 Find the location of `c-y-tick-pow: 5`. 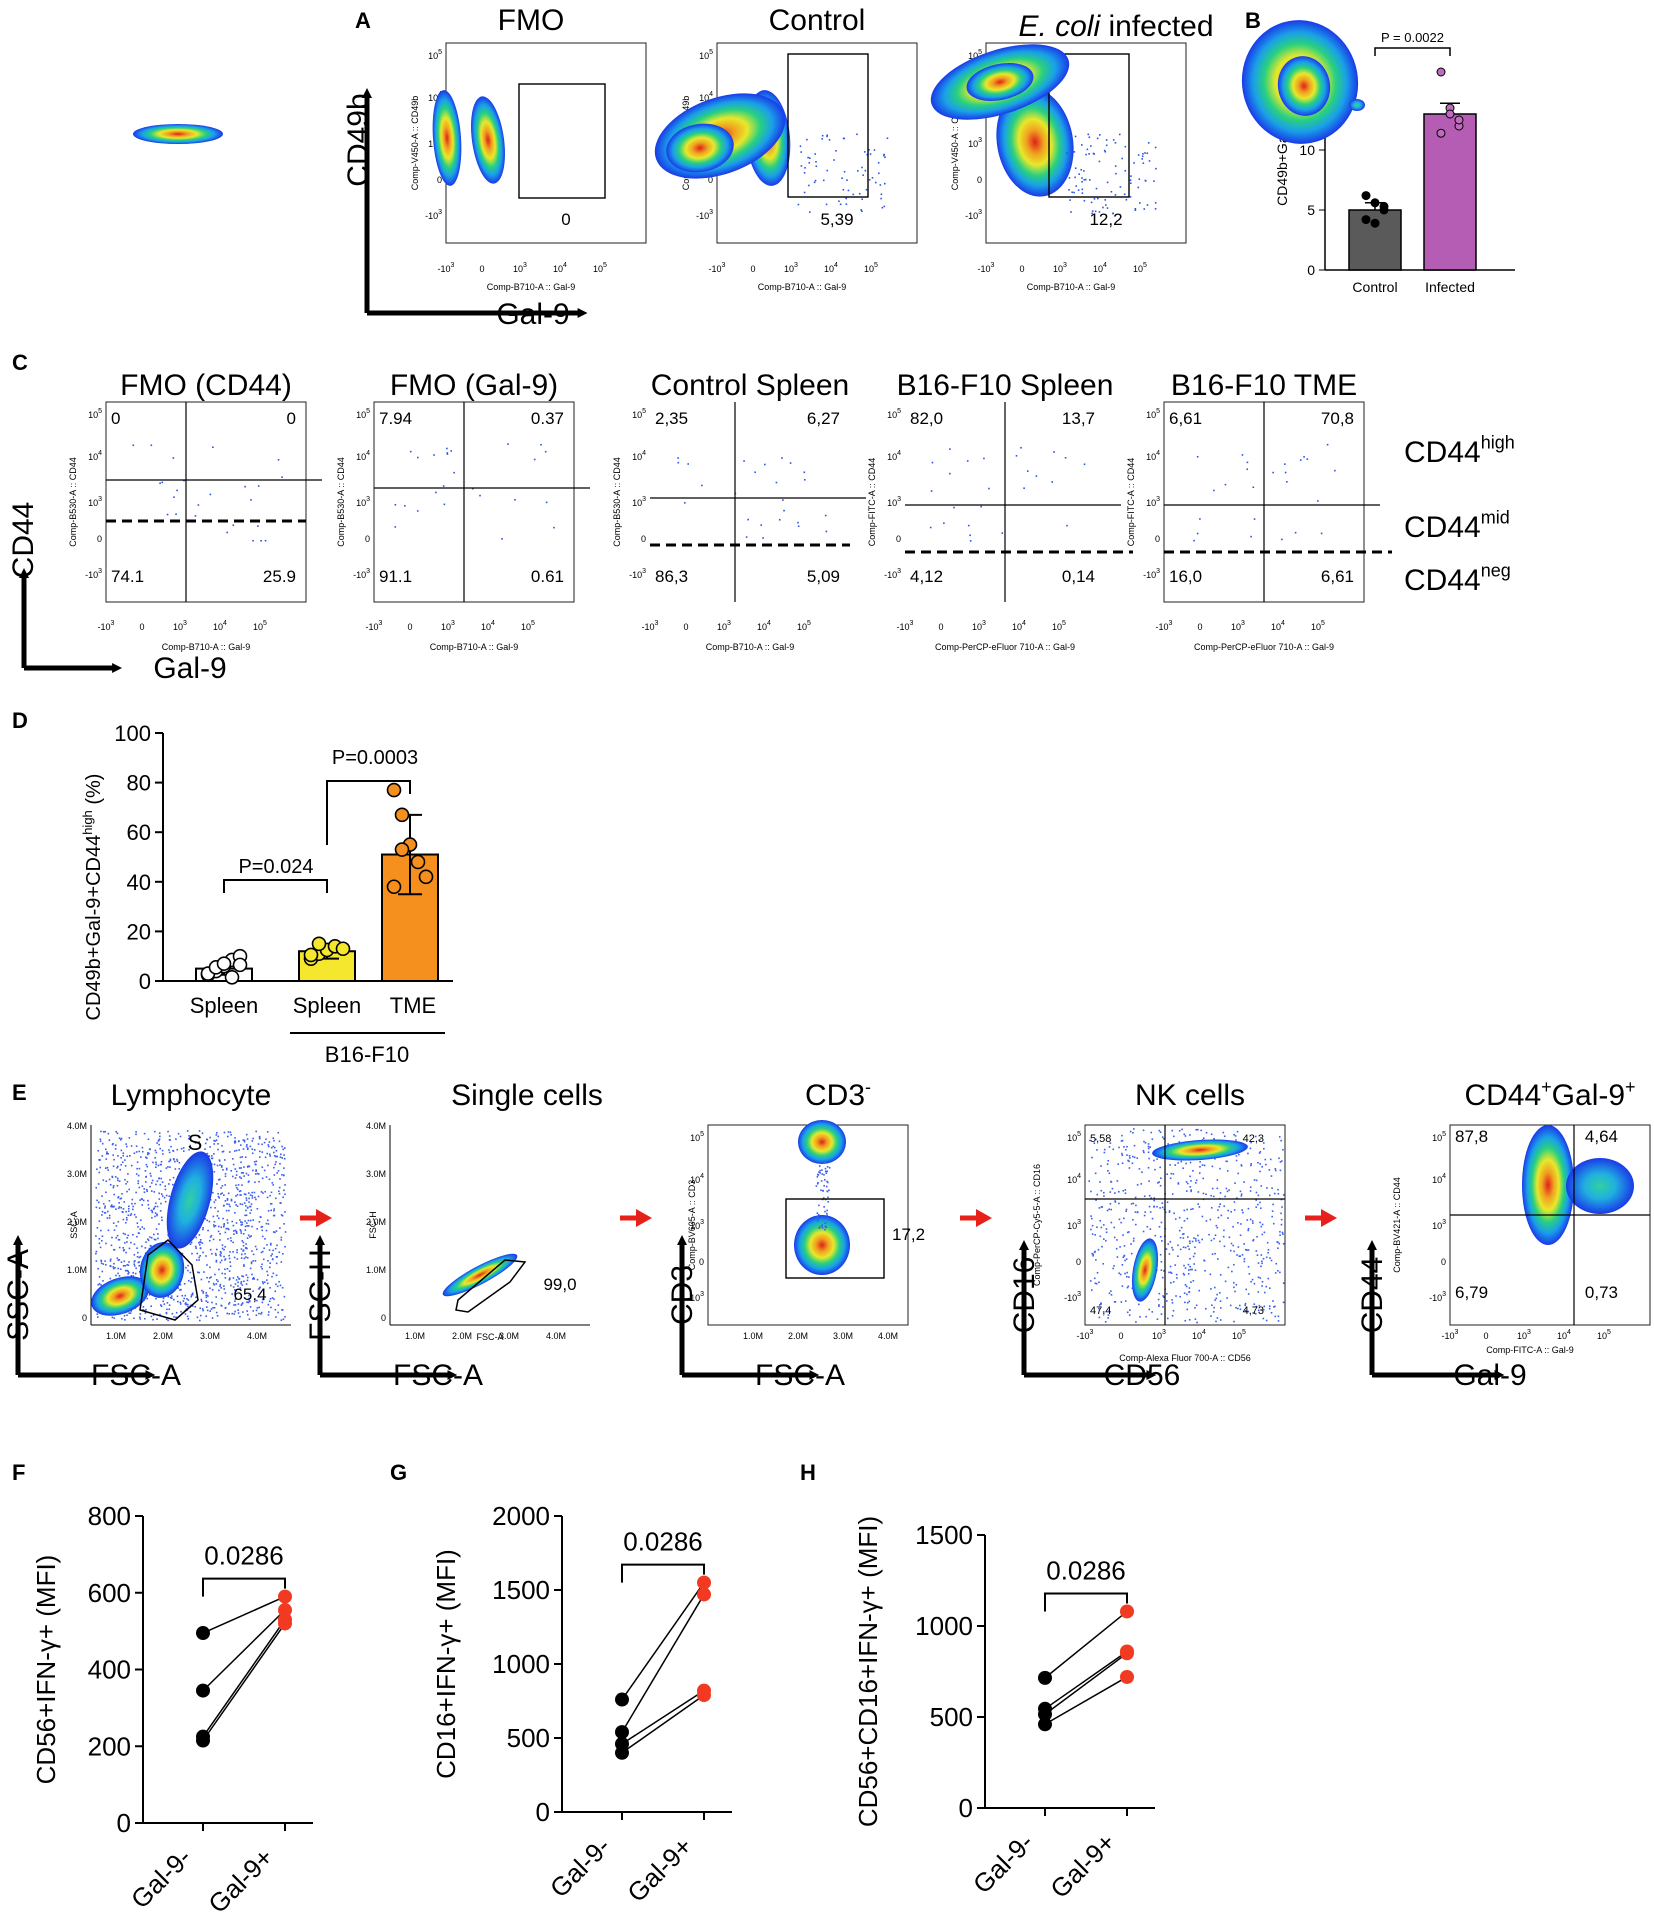

c-y-tick-pow: 5 is located at coordinates (644, 411).